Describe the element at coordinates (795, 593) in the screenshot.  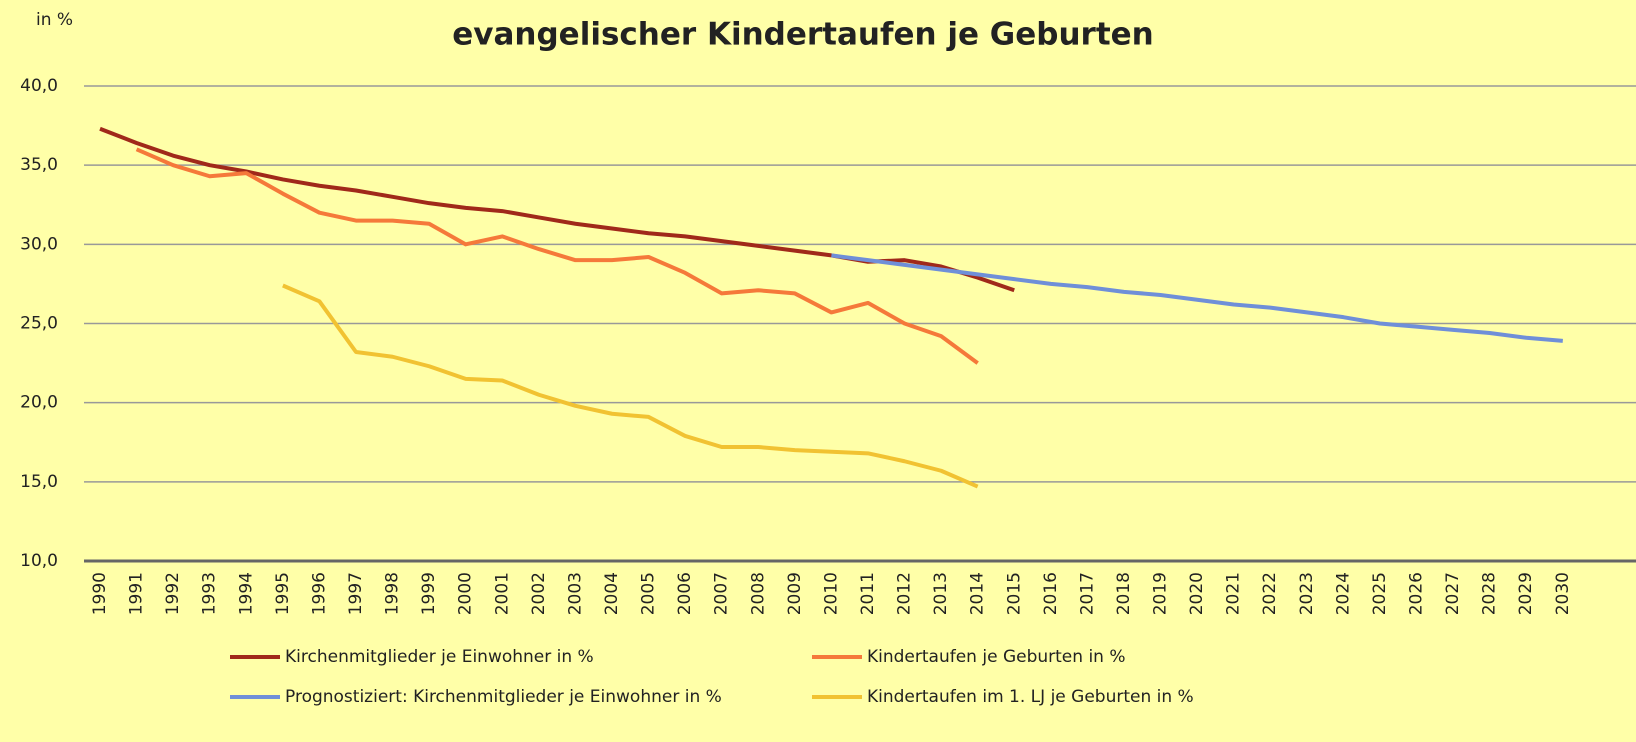
I see `x-tick-label: 2009` at that location.